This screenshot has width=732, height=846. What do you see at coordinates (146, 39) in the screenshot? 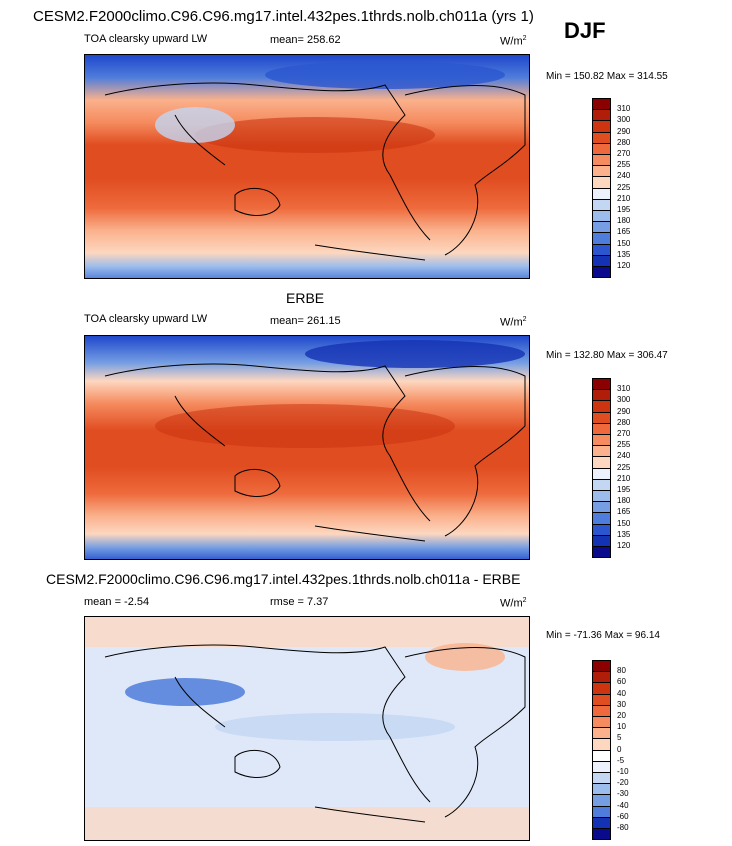
I see `panel1-variable-label: TOA clearsky upward LW` at bounding box center [146, 39].